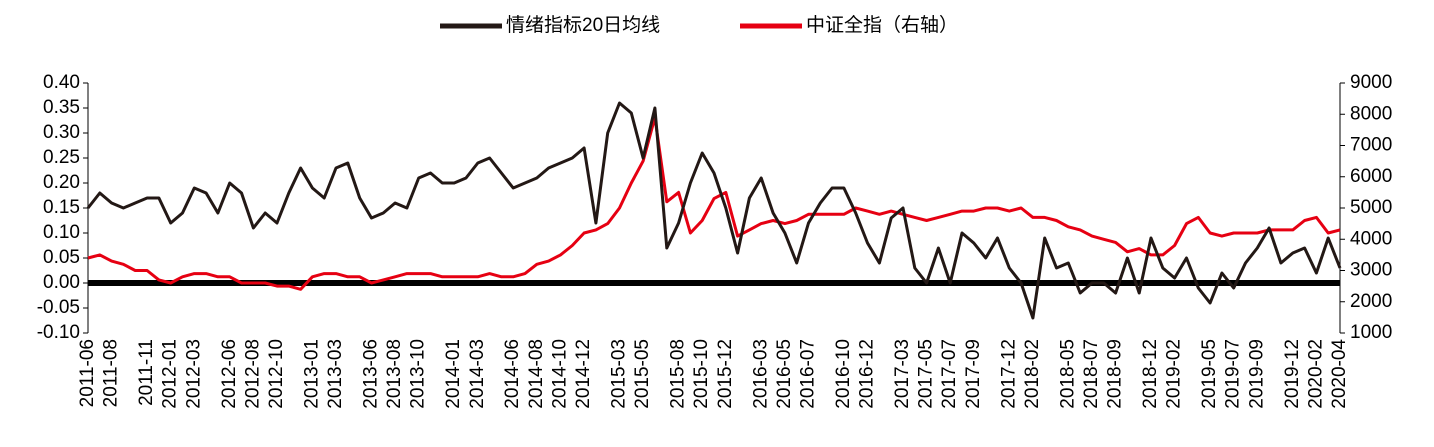  Describe the element at coordinates (1233, 374) in the screenshot. I see `x-tick-label: 2019-07` at that location.